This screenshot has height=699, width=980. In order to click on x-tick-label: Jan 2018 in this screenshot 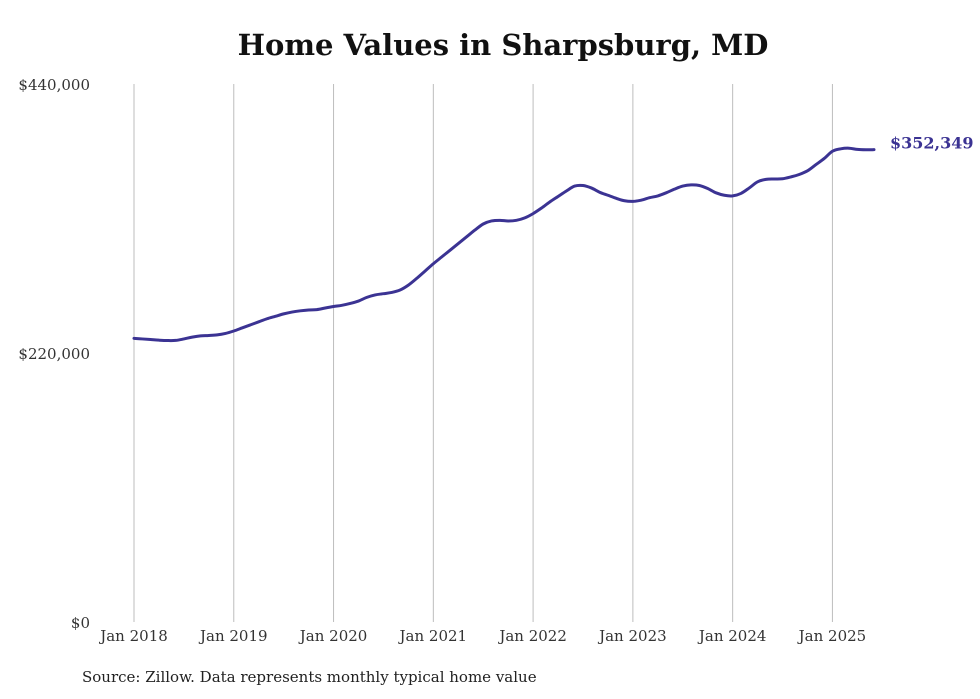, I will do `click(133, 636)`.